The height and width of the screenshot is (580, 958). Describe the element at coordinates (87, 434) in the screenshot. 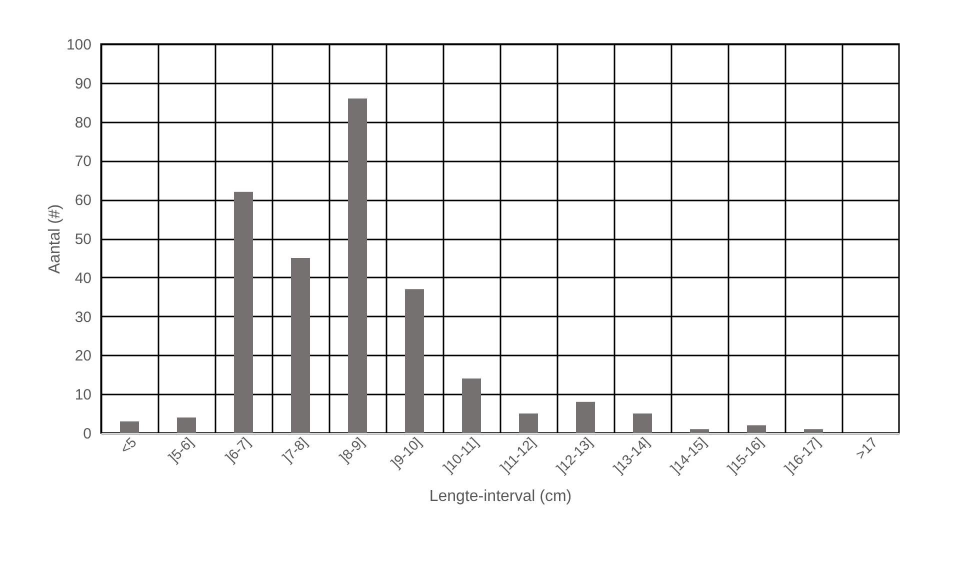

I see `y-tick-label: 0` at that location.